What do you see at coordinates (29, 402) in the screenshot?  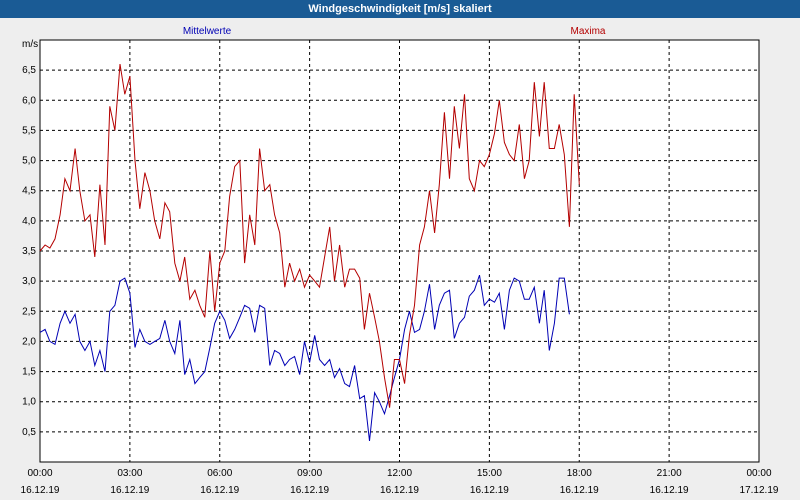 I see `y-tick-label: 1,0` at bounding box center [29, 402].